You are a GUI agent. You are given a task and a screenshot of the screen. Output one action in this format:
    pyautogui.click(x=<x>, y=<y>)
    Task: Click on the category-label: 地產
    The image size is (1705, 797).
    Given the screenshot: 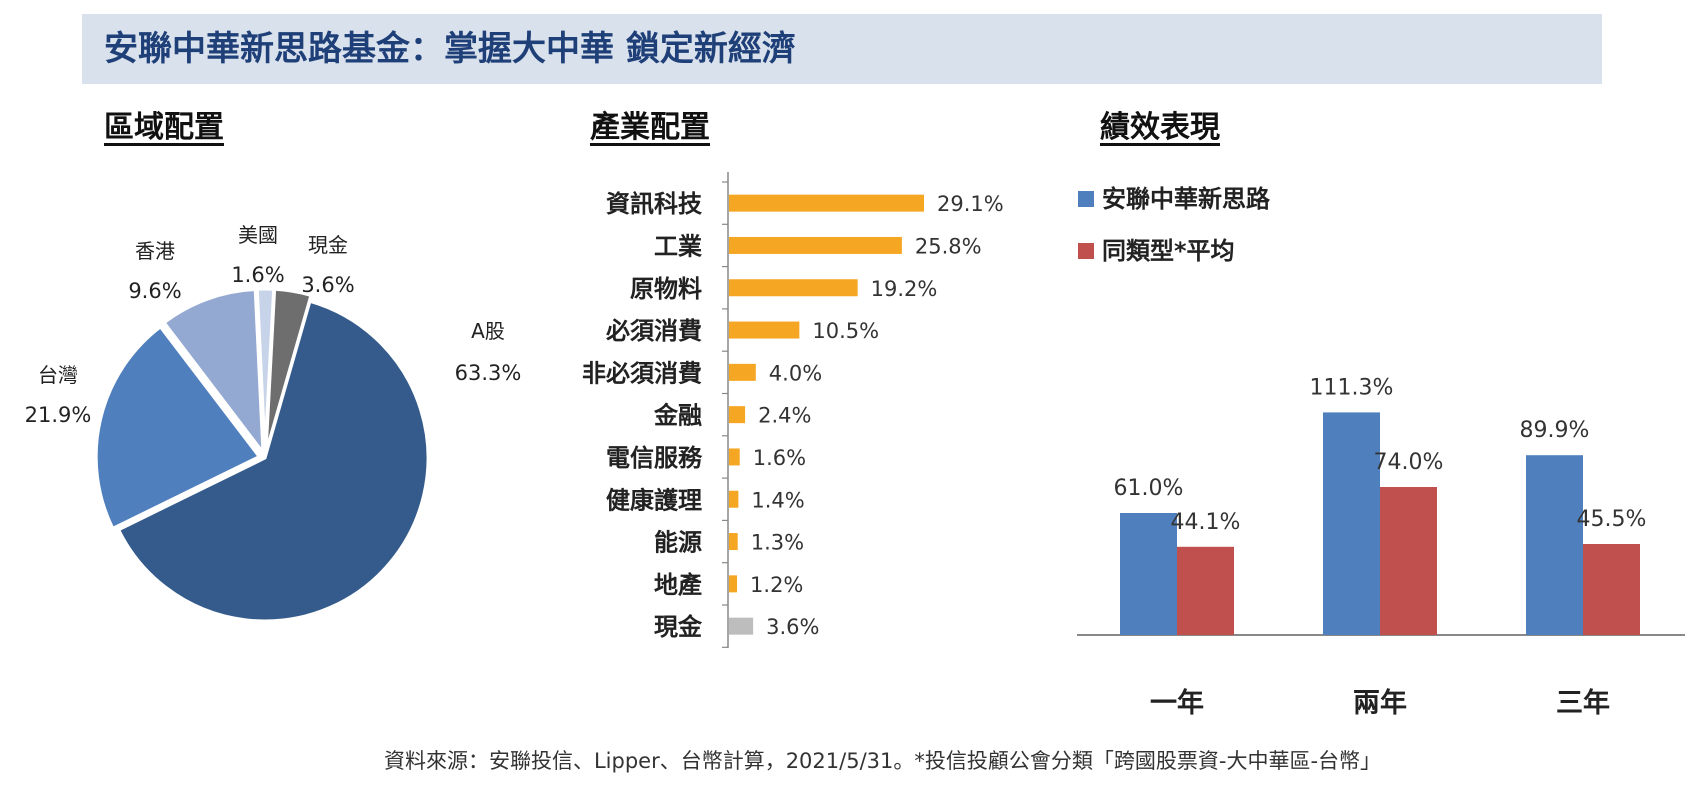 What is the action you would take?
    pyautogui.click(x=678, y=585)
    